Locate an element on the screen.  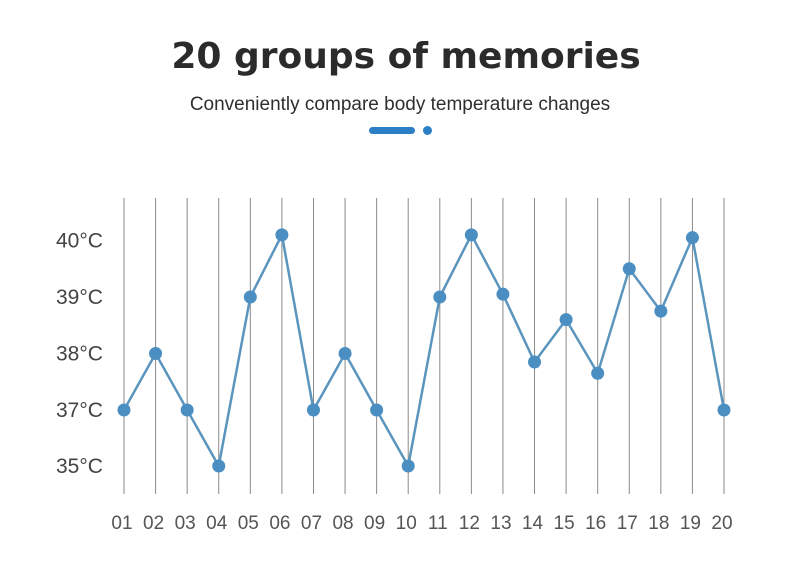
y-axis-labels: 35°C 37°C 38°C 39°C 40°C is located at coordinates (79, 354).